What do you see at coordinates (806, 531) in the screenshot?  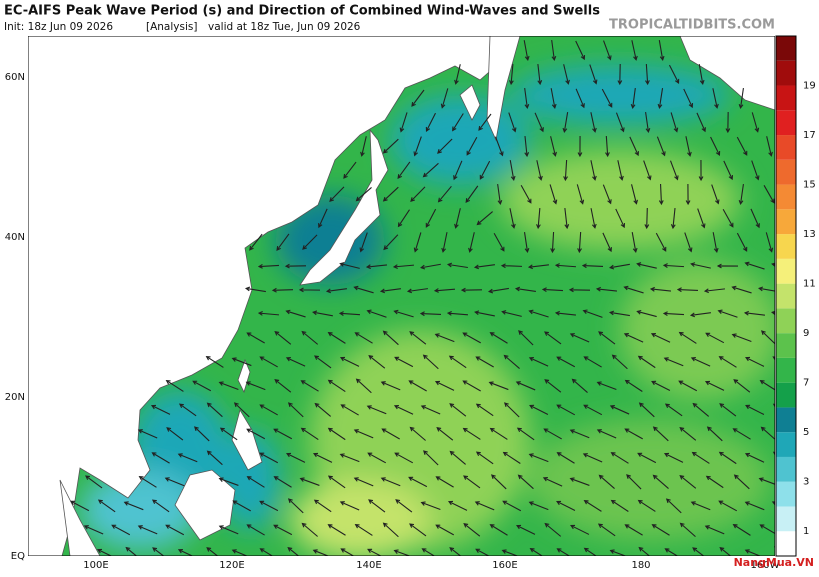 I see `colorbar-label: 1` at bounding box center [806, 531].